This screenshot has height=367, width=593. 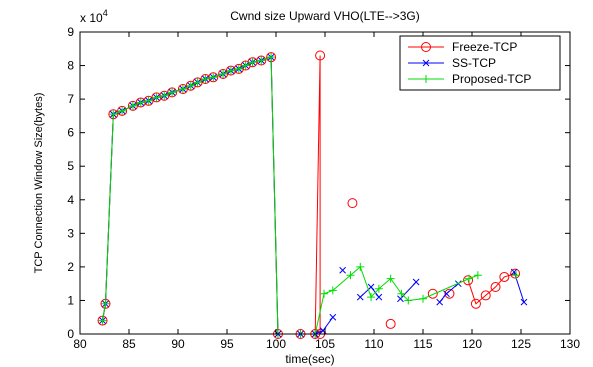 I want to click on y-tick-label: 2, so click(x=70, y=267).